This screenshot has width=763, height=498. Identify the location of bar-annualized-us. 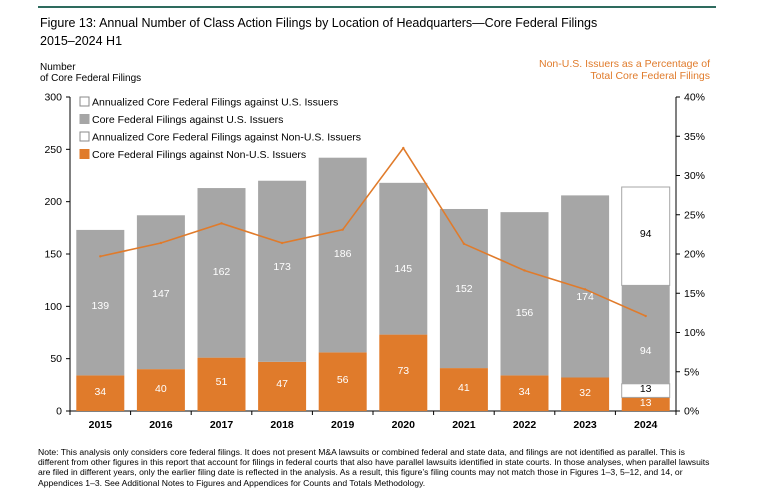
(646, 236).